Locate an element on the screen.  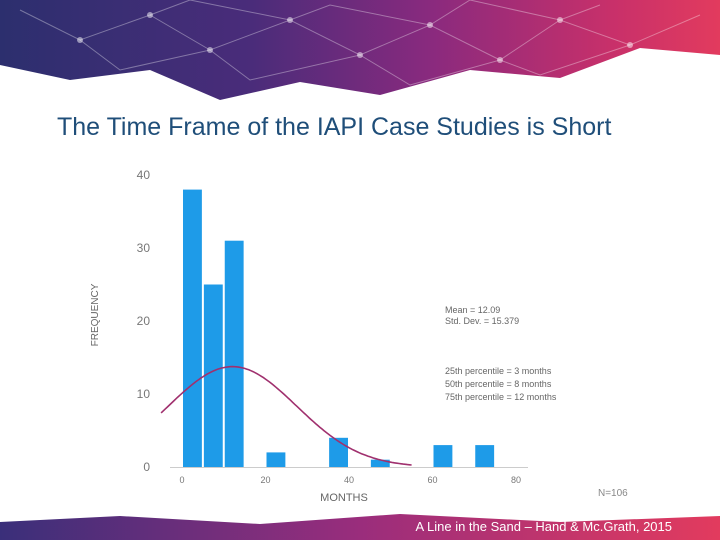
normal-curve is located at coordinates (286, 415).